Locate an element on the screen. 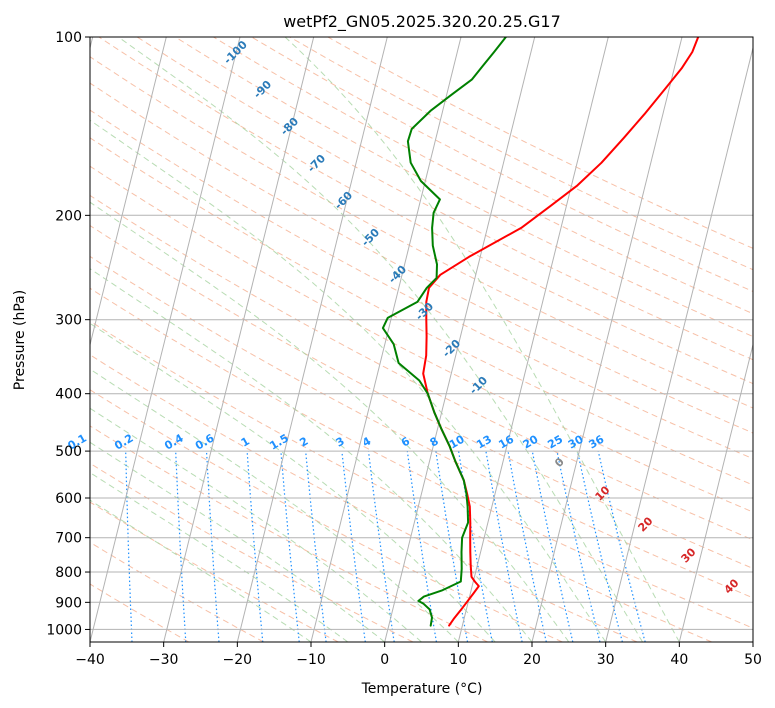 The image size is (775, 708). y-axis-label: Pressure (hPa) is located at coordinates (20, 340).